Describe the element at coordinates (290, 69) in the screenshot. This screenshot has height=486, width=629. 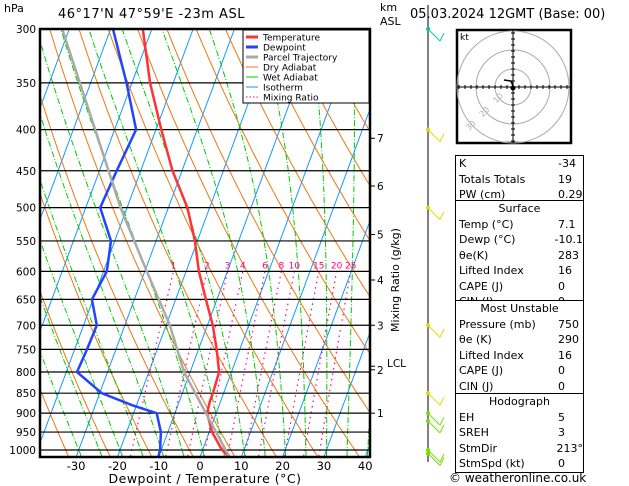
I see `legend-label: Dry Adiabat` at that location.